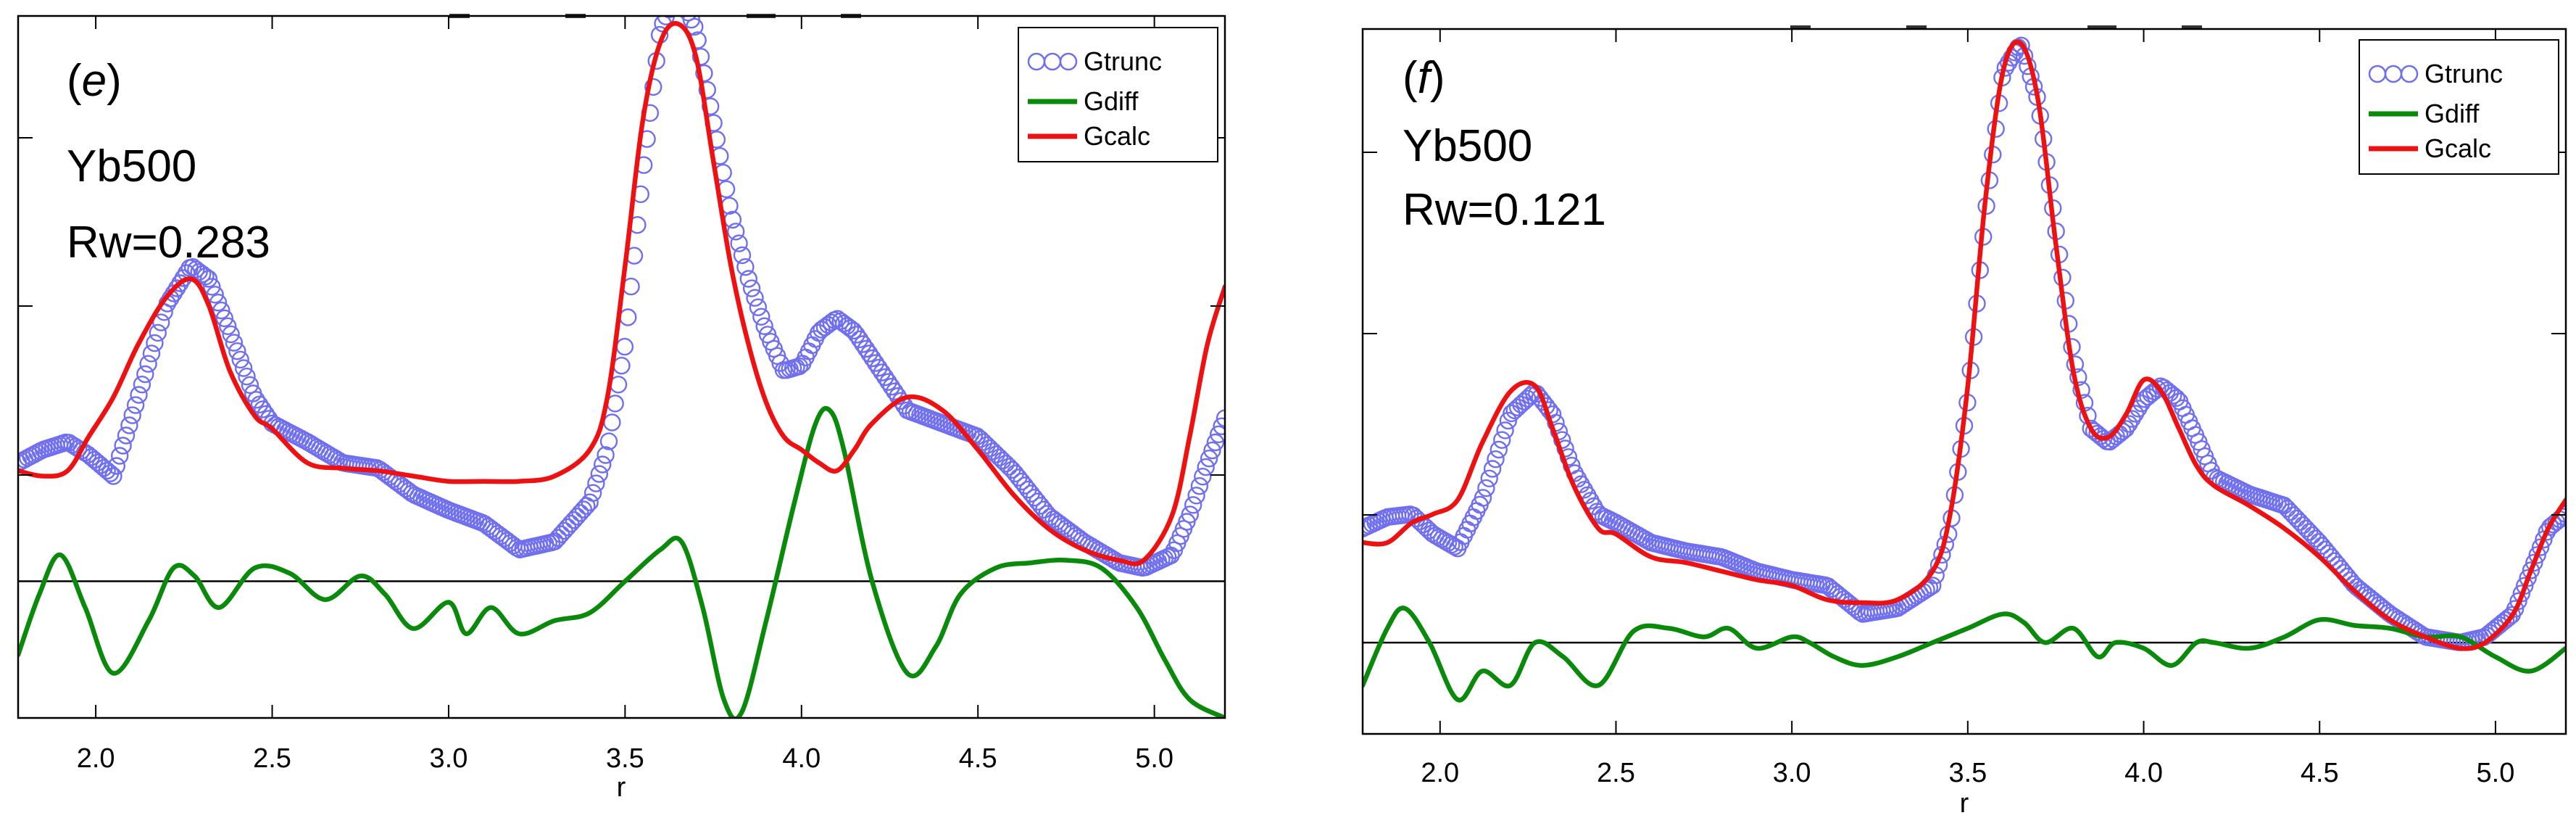 This screenshot has width=2576, height=826. What do you see at coordinates (2458, 148) in the screenshot?
I see `legend-label-gcalc-f: Gcalc` at bounding box center [2458, 148].